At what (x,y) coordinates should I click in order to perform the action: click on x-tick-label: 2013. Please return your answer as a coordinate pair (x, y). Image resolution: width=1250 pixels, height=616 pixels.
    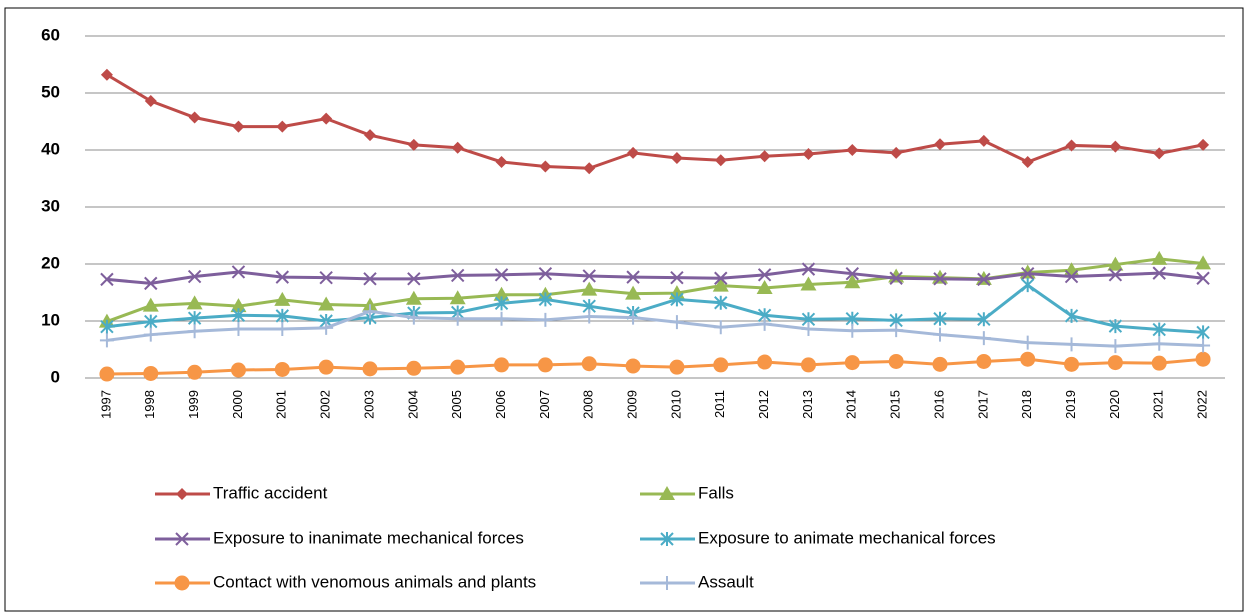
    Looking at the image, I should click on (807, 404).